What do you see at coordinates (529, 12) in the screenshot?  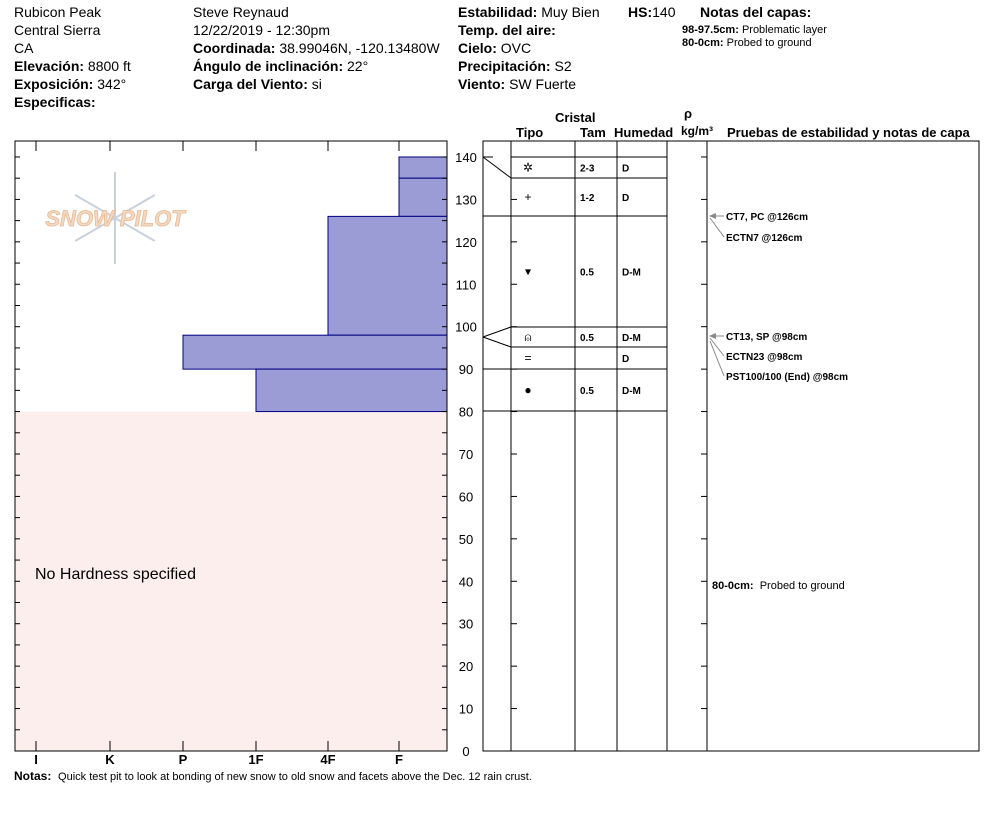 I see `stability: Estabilidad: Muy Bien` at bounding box center [529, 12].